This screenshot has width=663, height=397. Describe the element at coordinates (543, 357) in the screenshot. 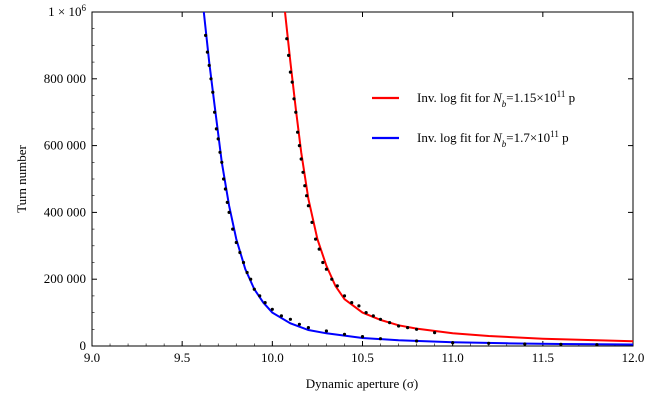

I see `x-tick-label: 11.5` at that location.